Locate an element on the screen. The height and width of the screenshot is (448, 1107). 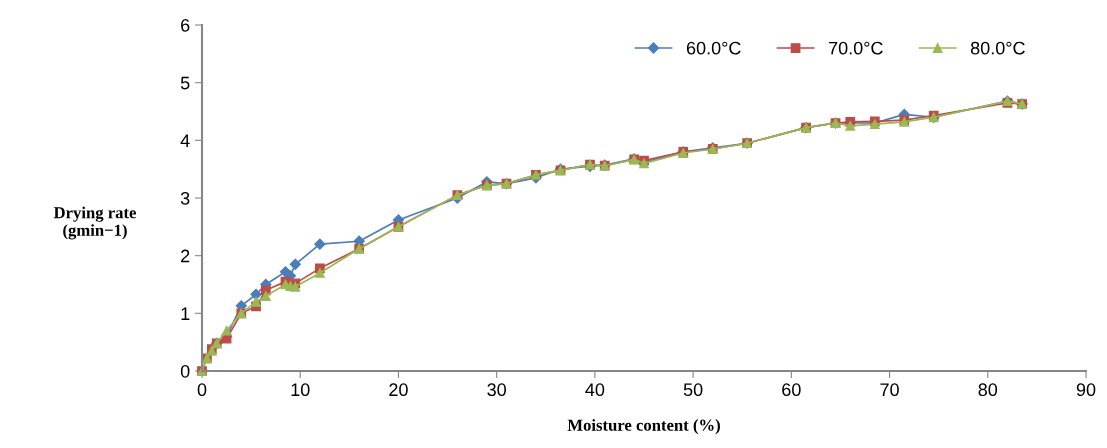
x-tick-label: 70 is located at coordinates (889, 390).